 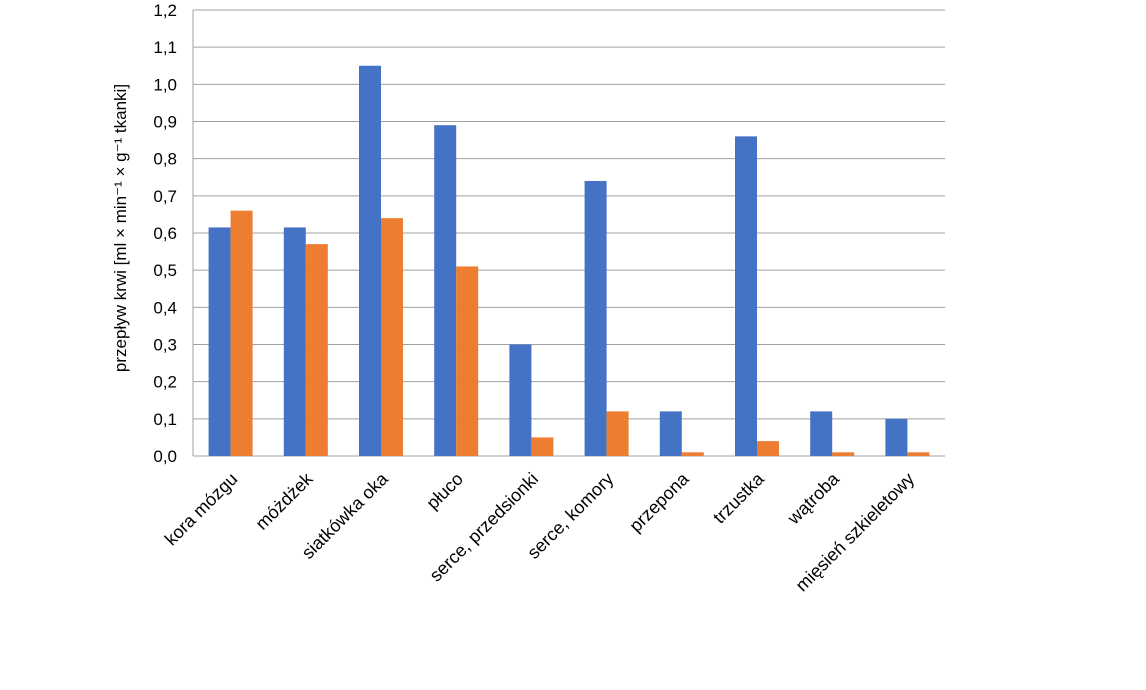 What do you see at coordinates (201, 509) in the screenshot?
I see `x-tick-label: kora mózgu` at bounding box center [201, 509].